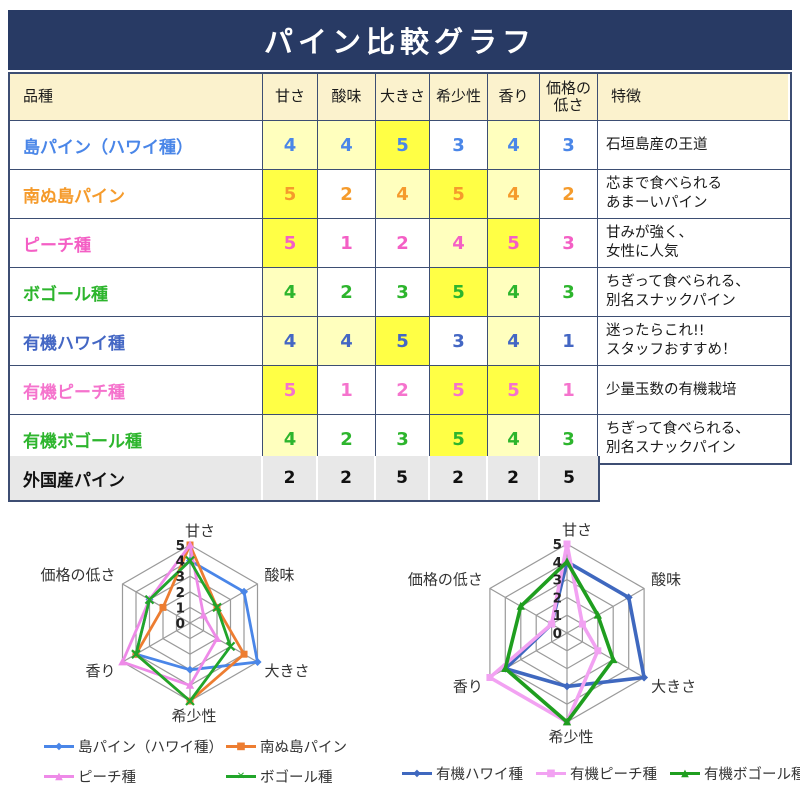 This screenshot has height=800, width=800. What do you see at coordinates (752, 775) in the screenshot?
I see `legend-label: 有機ボゴール種` at bounding box center [752, 775].